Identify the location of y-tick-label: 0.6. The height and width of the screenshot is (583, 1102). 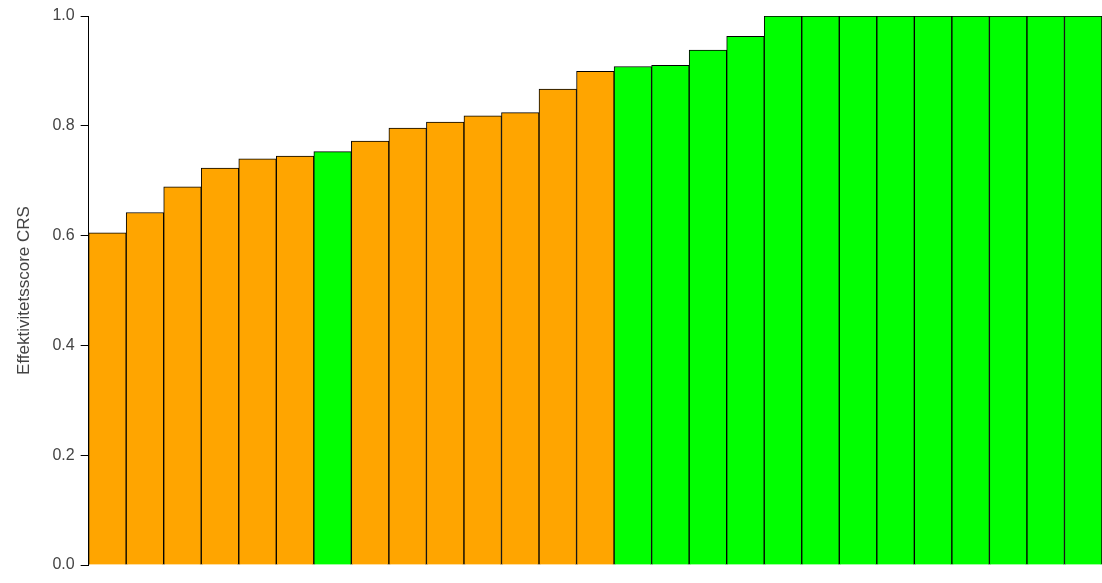
(63, 235).